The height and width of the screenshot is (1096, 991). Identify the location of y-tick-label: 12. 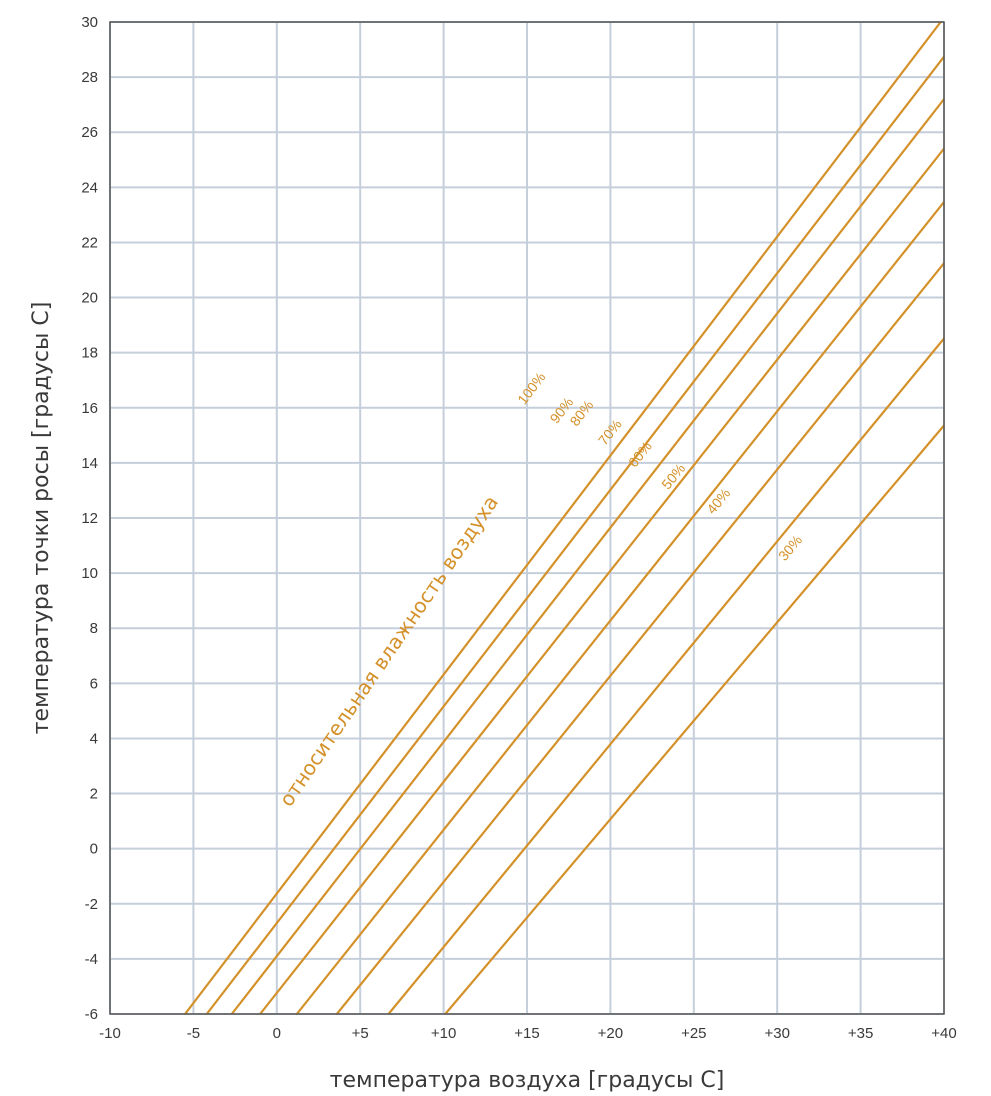
(89, 518).